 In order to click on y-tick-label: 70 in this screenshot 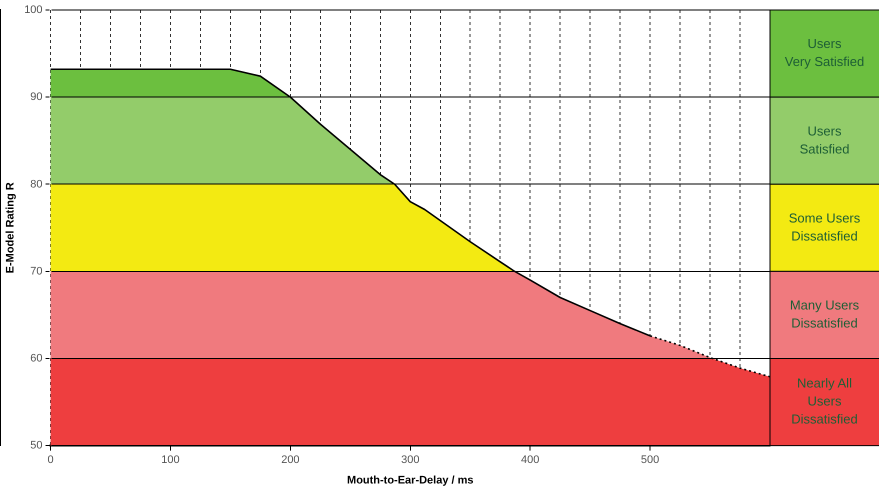, I will do `click(36, 271)`.